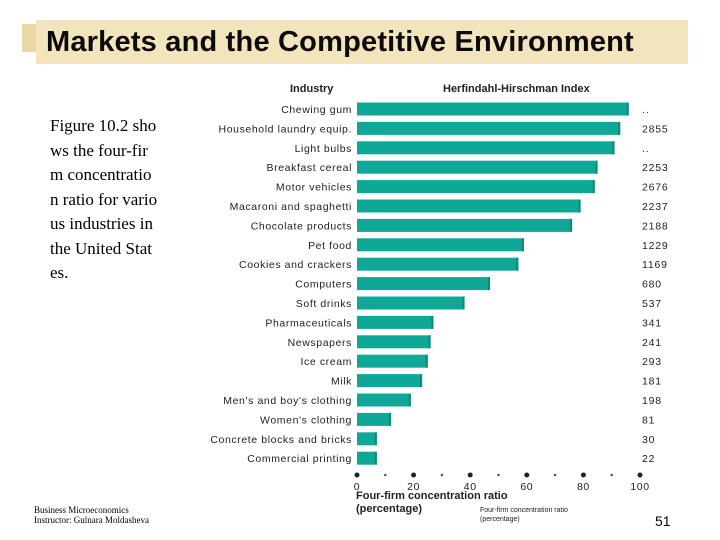  What do you see at coordinates (655, 168) in the screenshot?
I see `hhi-value: 2253` at bounding box center [655, 168].